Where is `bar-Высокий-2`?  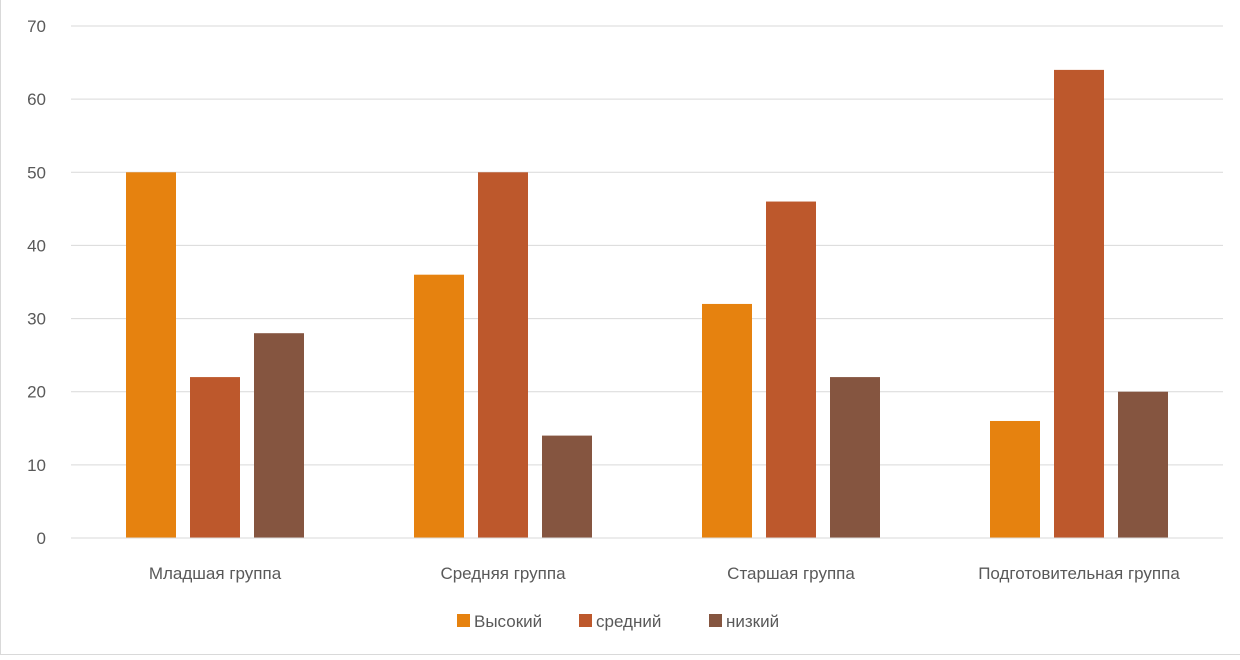 bar-Высокий-2 is located at coordinates (439, 406).